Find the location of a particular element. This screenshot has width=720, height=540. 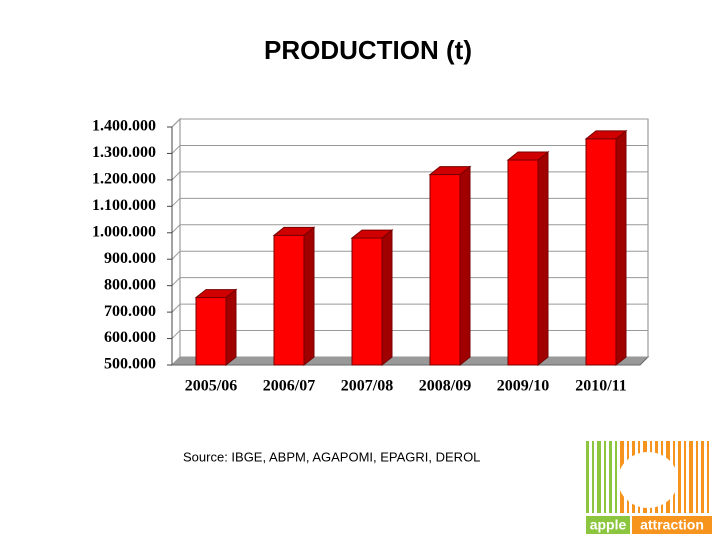

logo-right-bg is located at coordinates (672, 525).